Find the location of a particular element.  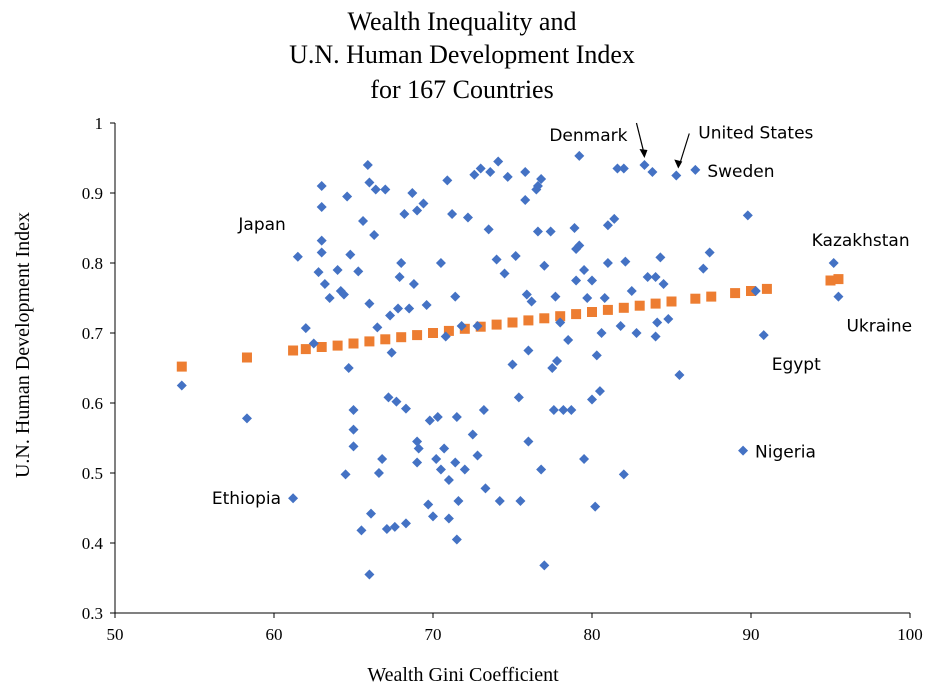

x-tick-label: 90 is located at coordinates (751, 634).